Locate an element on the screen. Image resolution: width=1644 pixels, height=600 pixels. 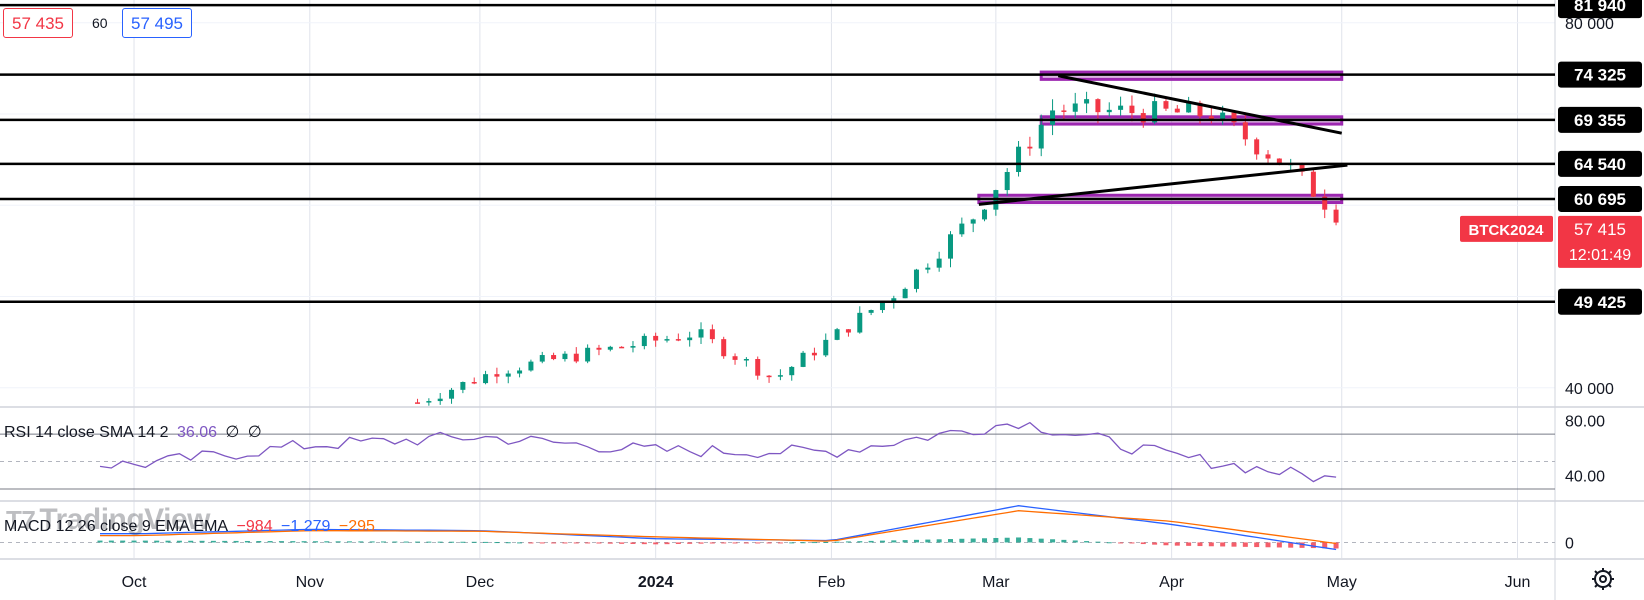
settings-gear-icon is located at coordinates (1603, 579).